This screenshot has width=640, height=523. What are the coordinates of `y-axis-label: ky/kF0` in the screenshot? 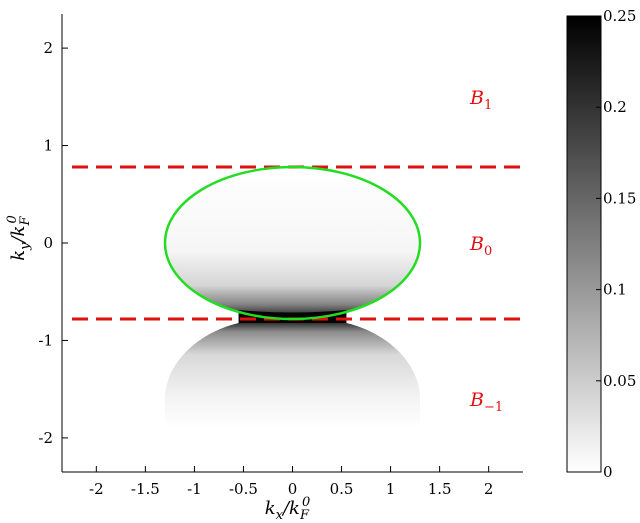 It's located at (19, 238).